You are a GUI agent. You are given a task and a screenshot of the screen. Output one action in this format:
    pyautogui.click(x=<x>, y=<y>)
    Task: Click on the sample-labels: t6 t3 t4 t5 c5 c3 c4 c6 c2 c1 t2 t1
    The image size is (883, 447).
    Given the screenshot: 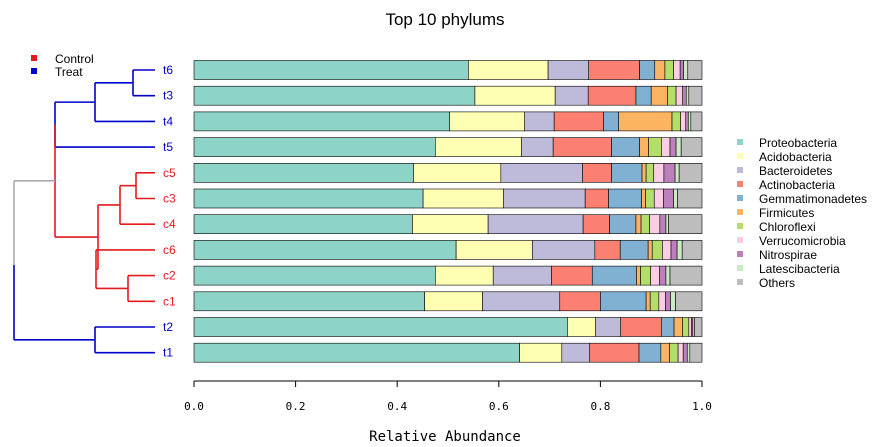 What is the action you would take?
    pyautogui.click(x=169, y=211)
    